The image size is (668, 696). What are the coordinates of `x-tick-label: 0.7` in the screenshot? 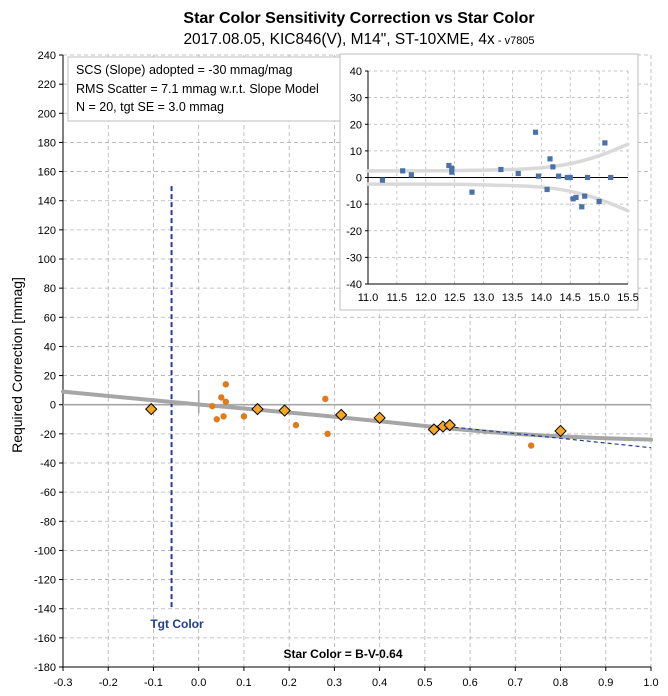 It's located at (515, 683).